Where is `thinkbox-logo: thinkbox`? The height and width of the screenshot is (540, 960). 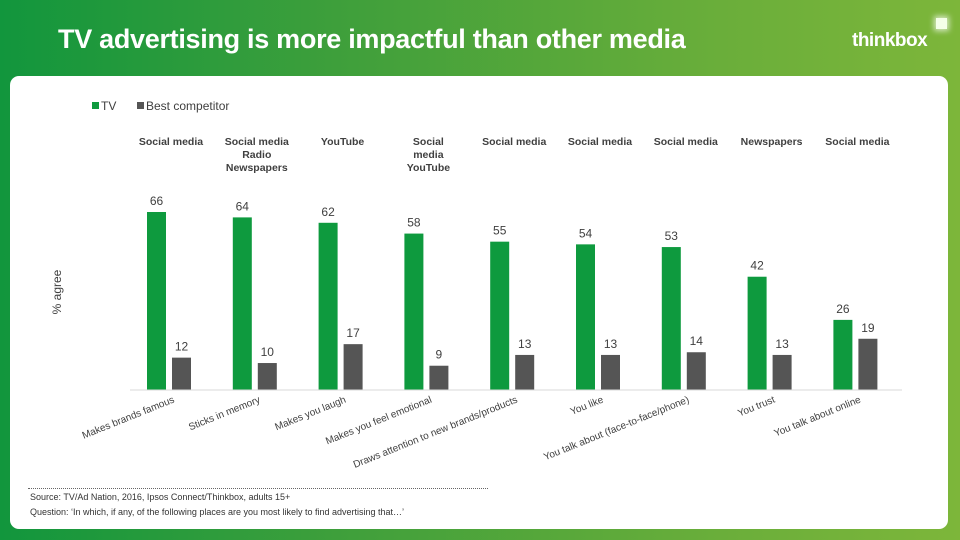
thinkbox-logo: thinkbox is located at coordinates (890, 40).